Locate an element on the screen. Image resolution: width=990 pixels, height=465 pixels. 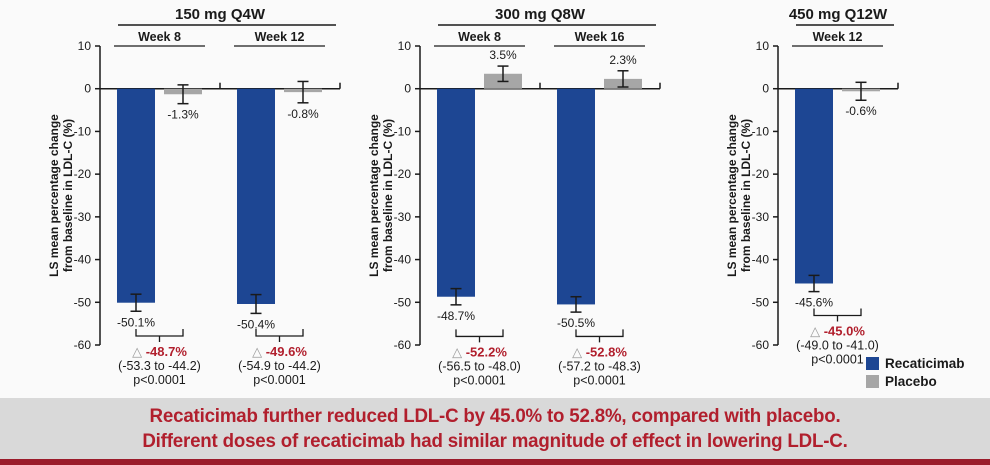
placebo-value-label: -0.6% is located at coordinates (861, 111).